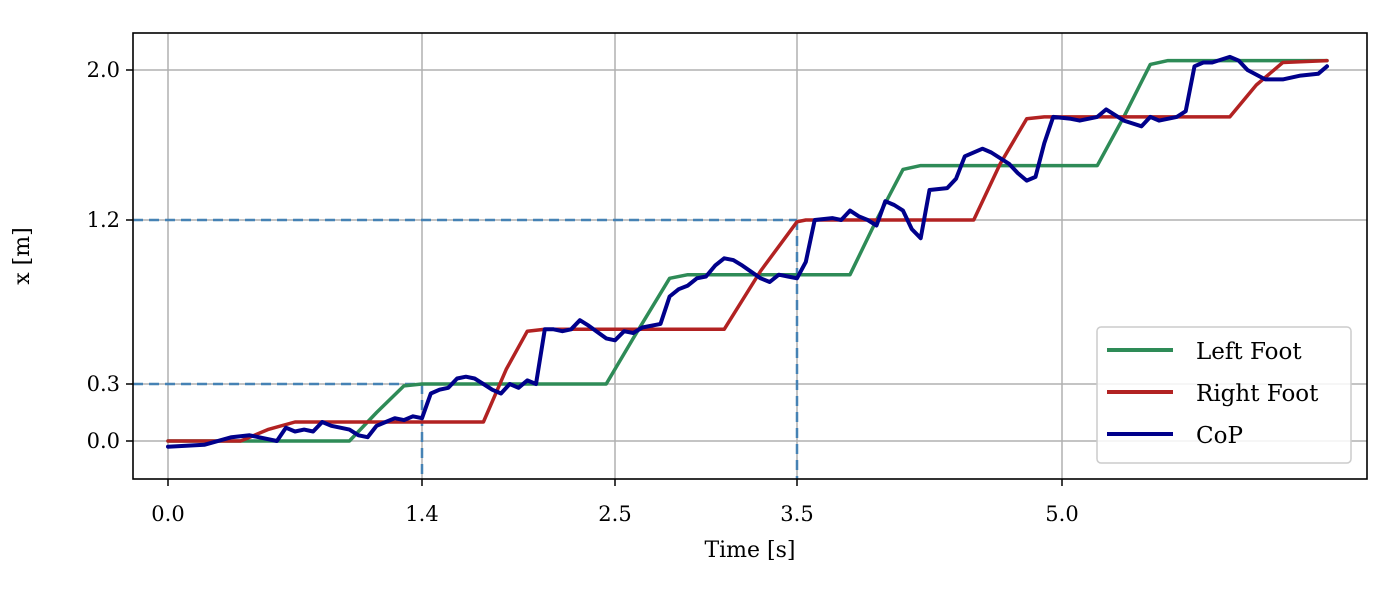 This screenshot has height=600, width=1400. I want to click on x-tick-label: 1.4, so click(421, 514).